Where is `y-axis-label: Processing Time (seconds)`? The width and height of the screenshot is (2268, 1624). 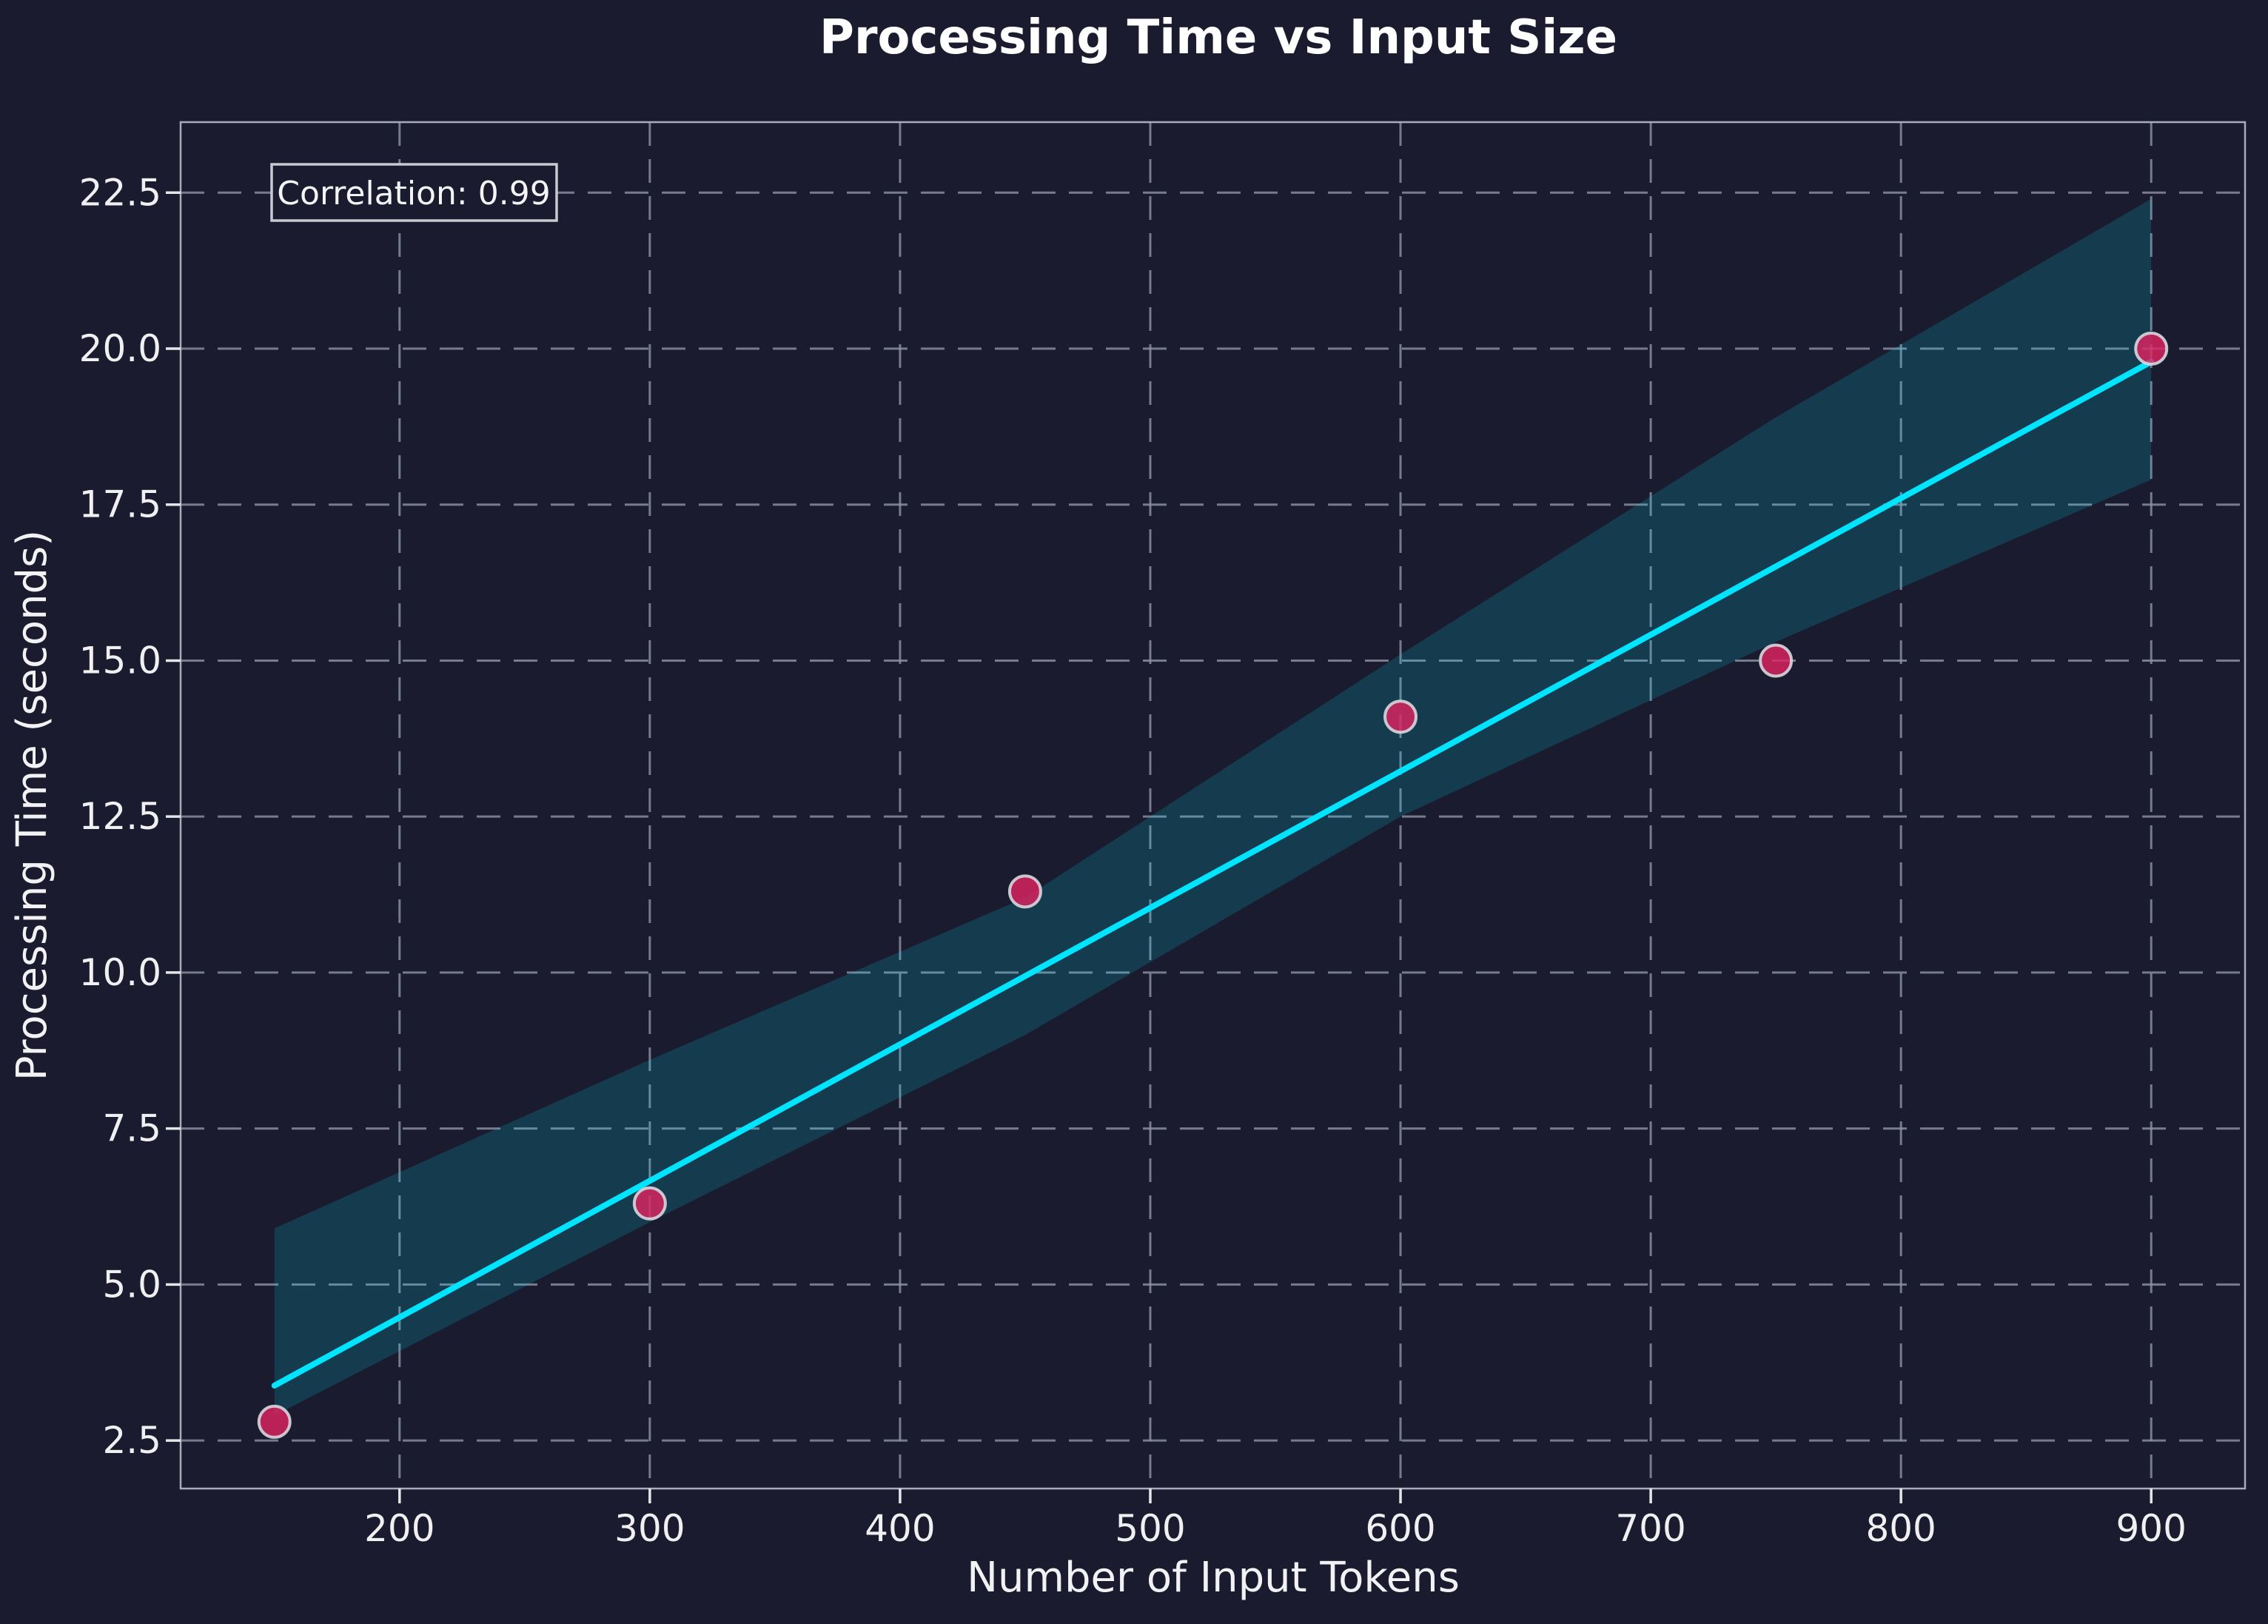
y-axis-label: Processing Time (seconds) is located at coordinates (32, 805).